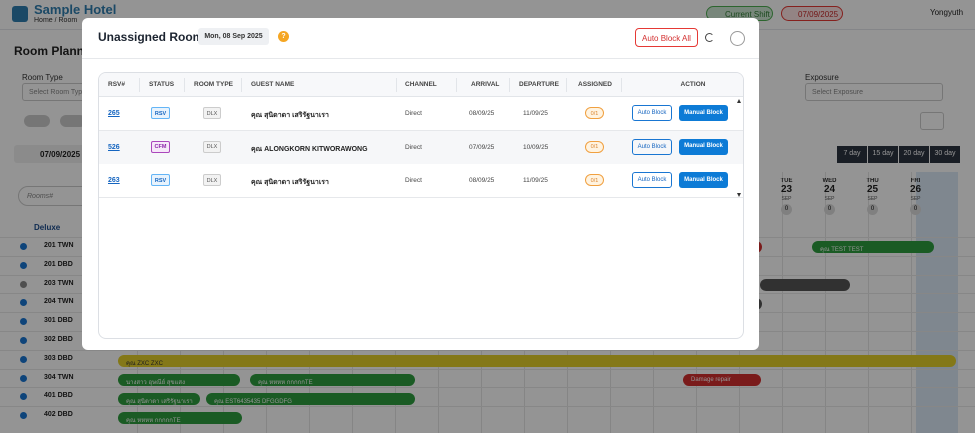  Describe the element at coordinates (539, 84) in the screenshot. I see `column-header: DEPARTURE` at that location.